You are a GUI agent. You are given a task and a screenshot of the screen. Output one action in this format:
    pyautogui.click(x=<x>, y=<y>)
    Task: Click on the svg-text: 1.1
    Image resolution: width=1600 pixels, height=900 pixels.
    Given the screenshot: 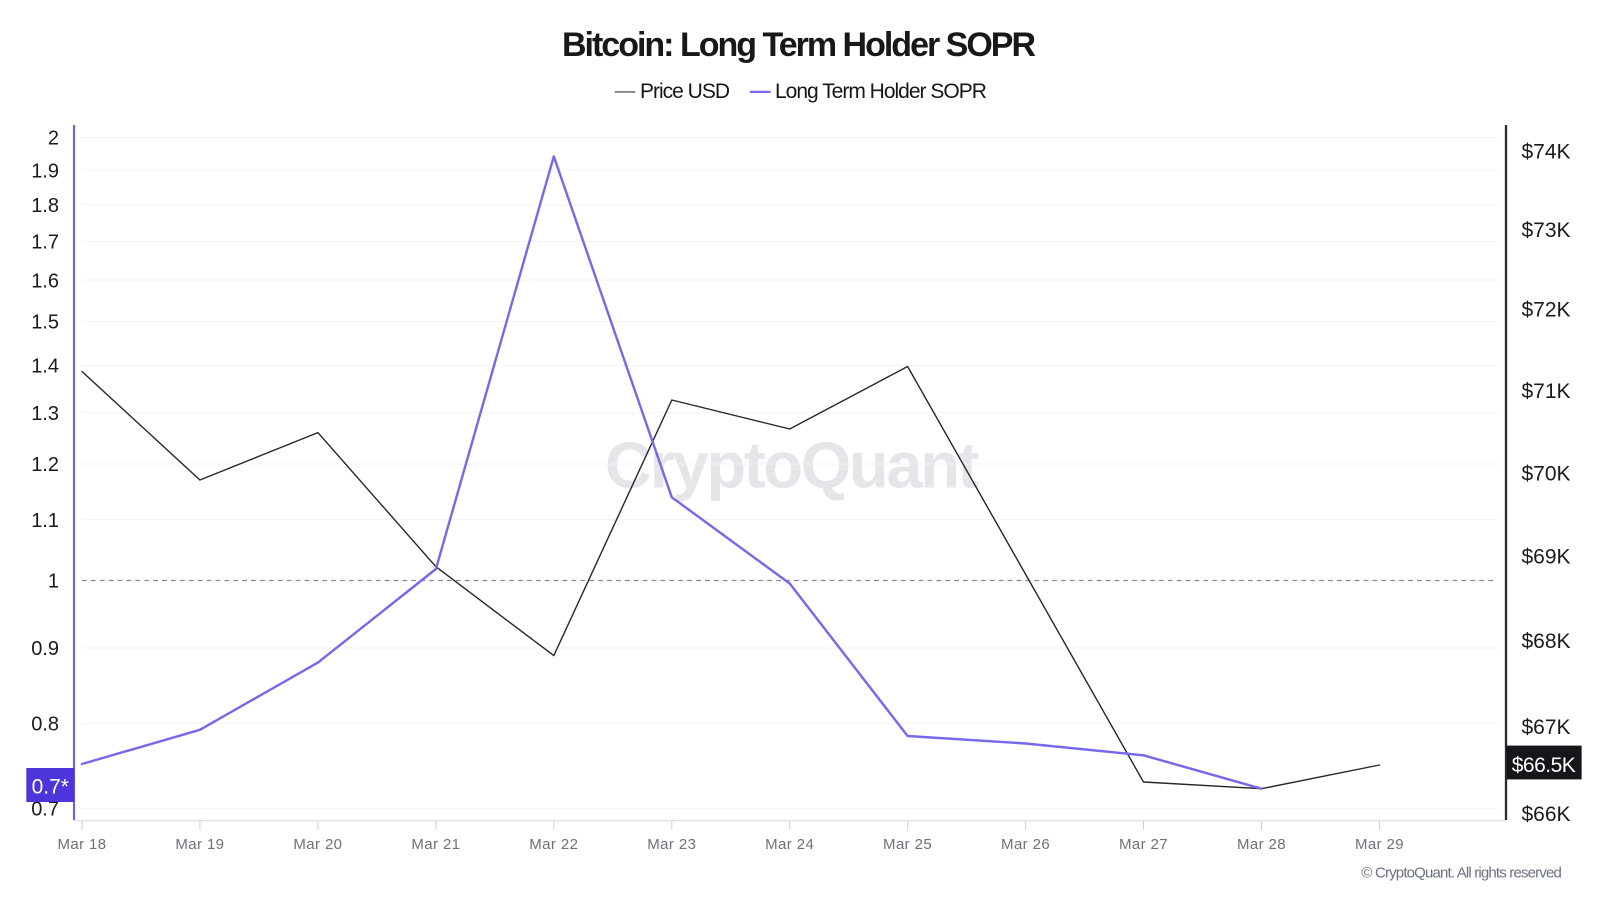 What is the action you would take?
    pyautogui.click(x=45, y=521)
    